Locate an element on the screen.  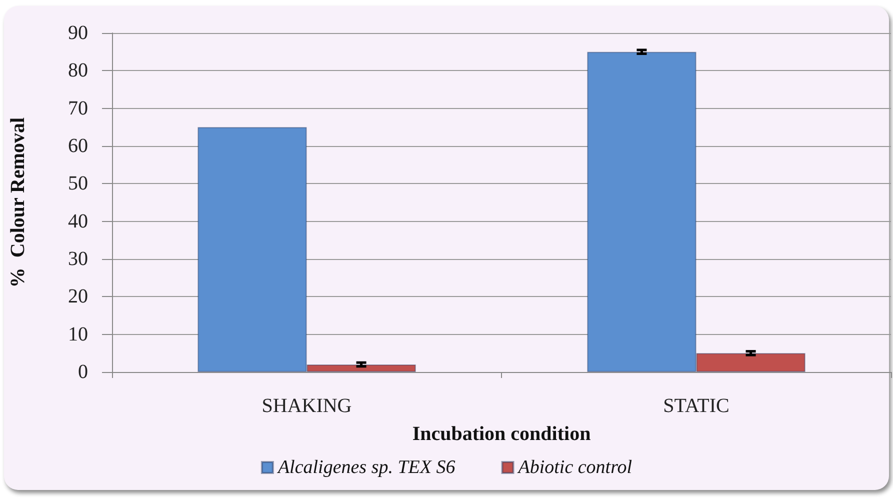
y-axis-title: % Colour Removal is located at coordinates (18, 202).